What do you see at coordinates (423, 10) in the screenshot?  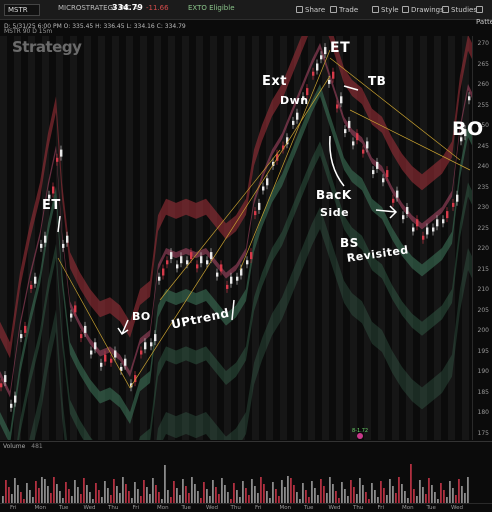 I see `drawings-button: Drawings` at bounding box center [423, 10].